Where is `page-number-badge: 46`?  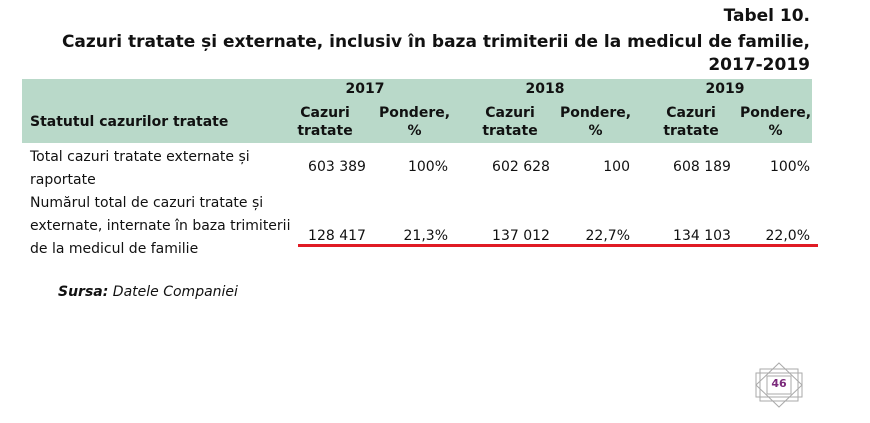 page-number-badge: 46 is located at coordinates (779, 385).